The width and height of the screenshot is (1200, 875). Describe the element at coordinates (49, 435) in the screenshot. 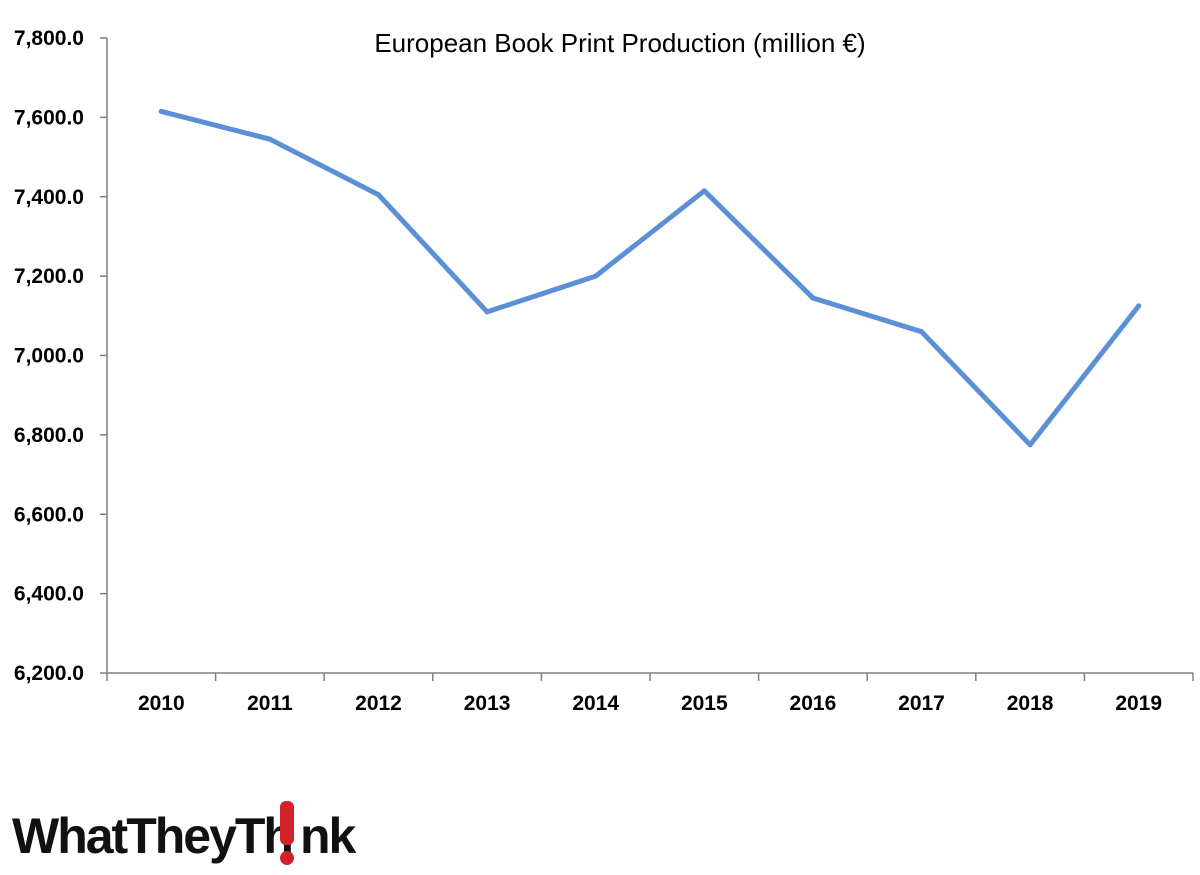

I see `y-tick-label: 6,800.0` at that location.